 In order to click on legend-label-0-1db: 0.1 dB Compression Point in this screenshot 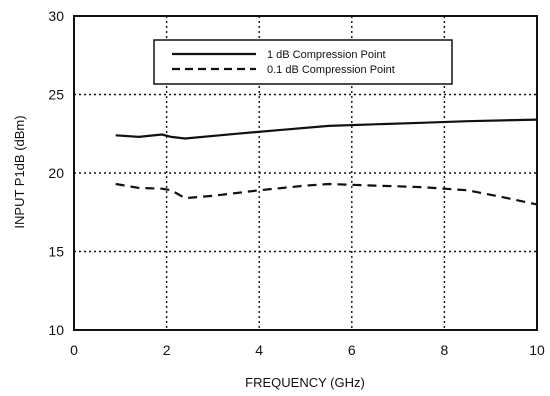, I will do `click(331, 70)`.